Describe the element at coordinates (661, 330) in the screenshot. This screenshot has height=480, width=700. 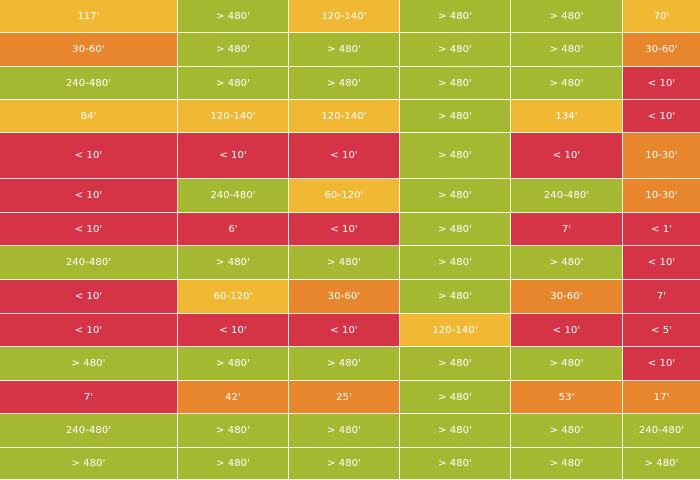
I see `table-cell: < 5'` at that location.